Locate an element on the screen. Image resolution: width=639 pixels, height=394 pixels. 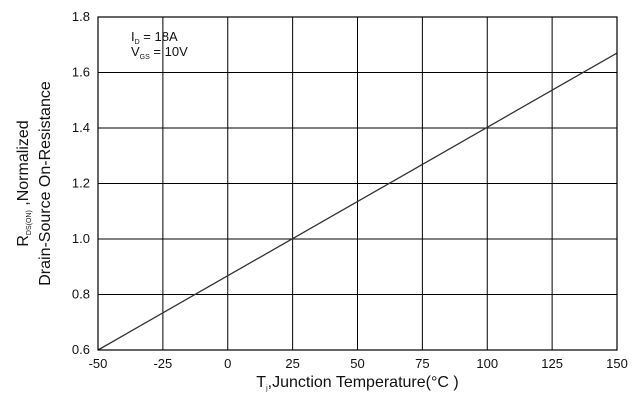
x-tick-label: 100 is located at coordinates (487, 363).